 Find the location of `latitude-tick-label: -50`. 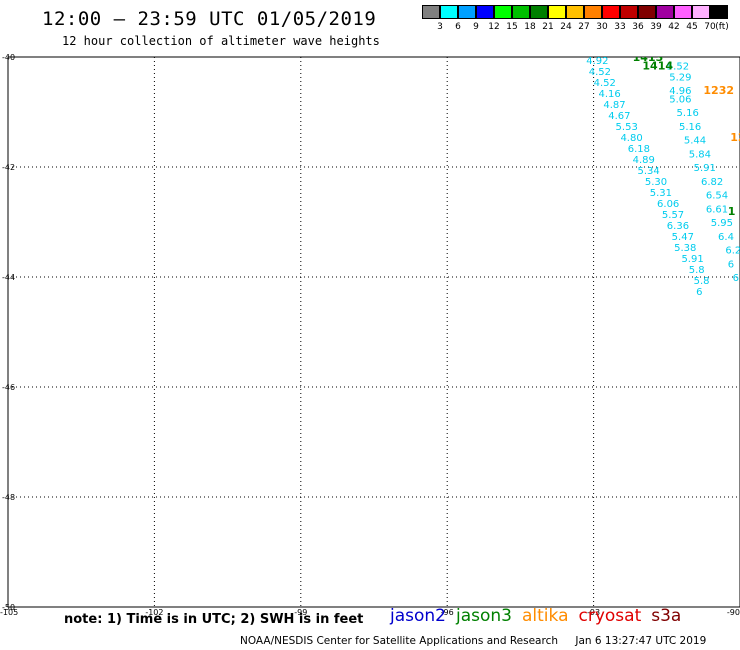

latitude-tick-label: -50 is located at coordinates (8, 607).